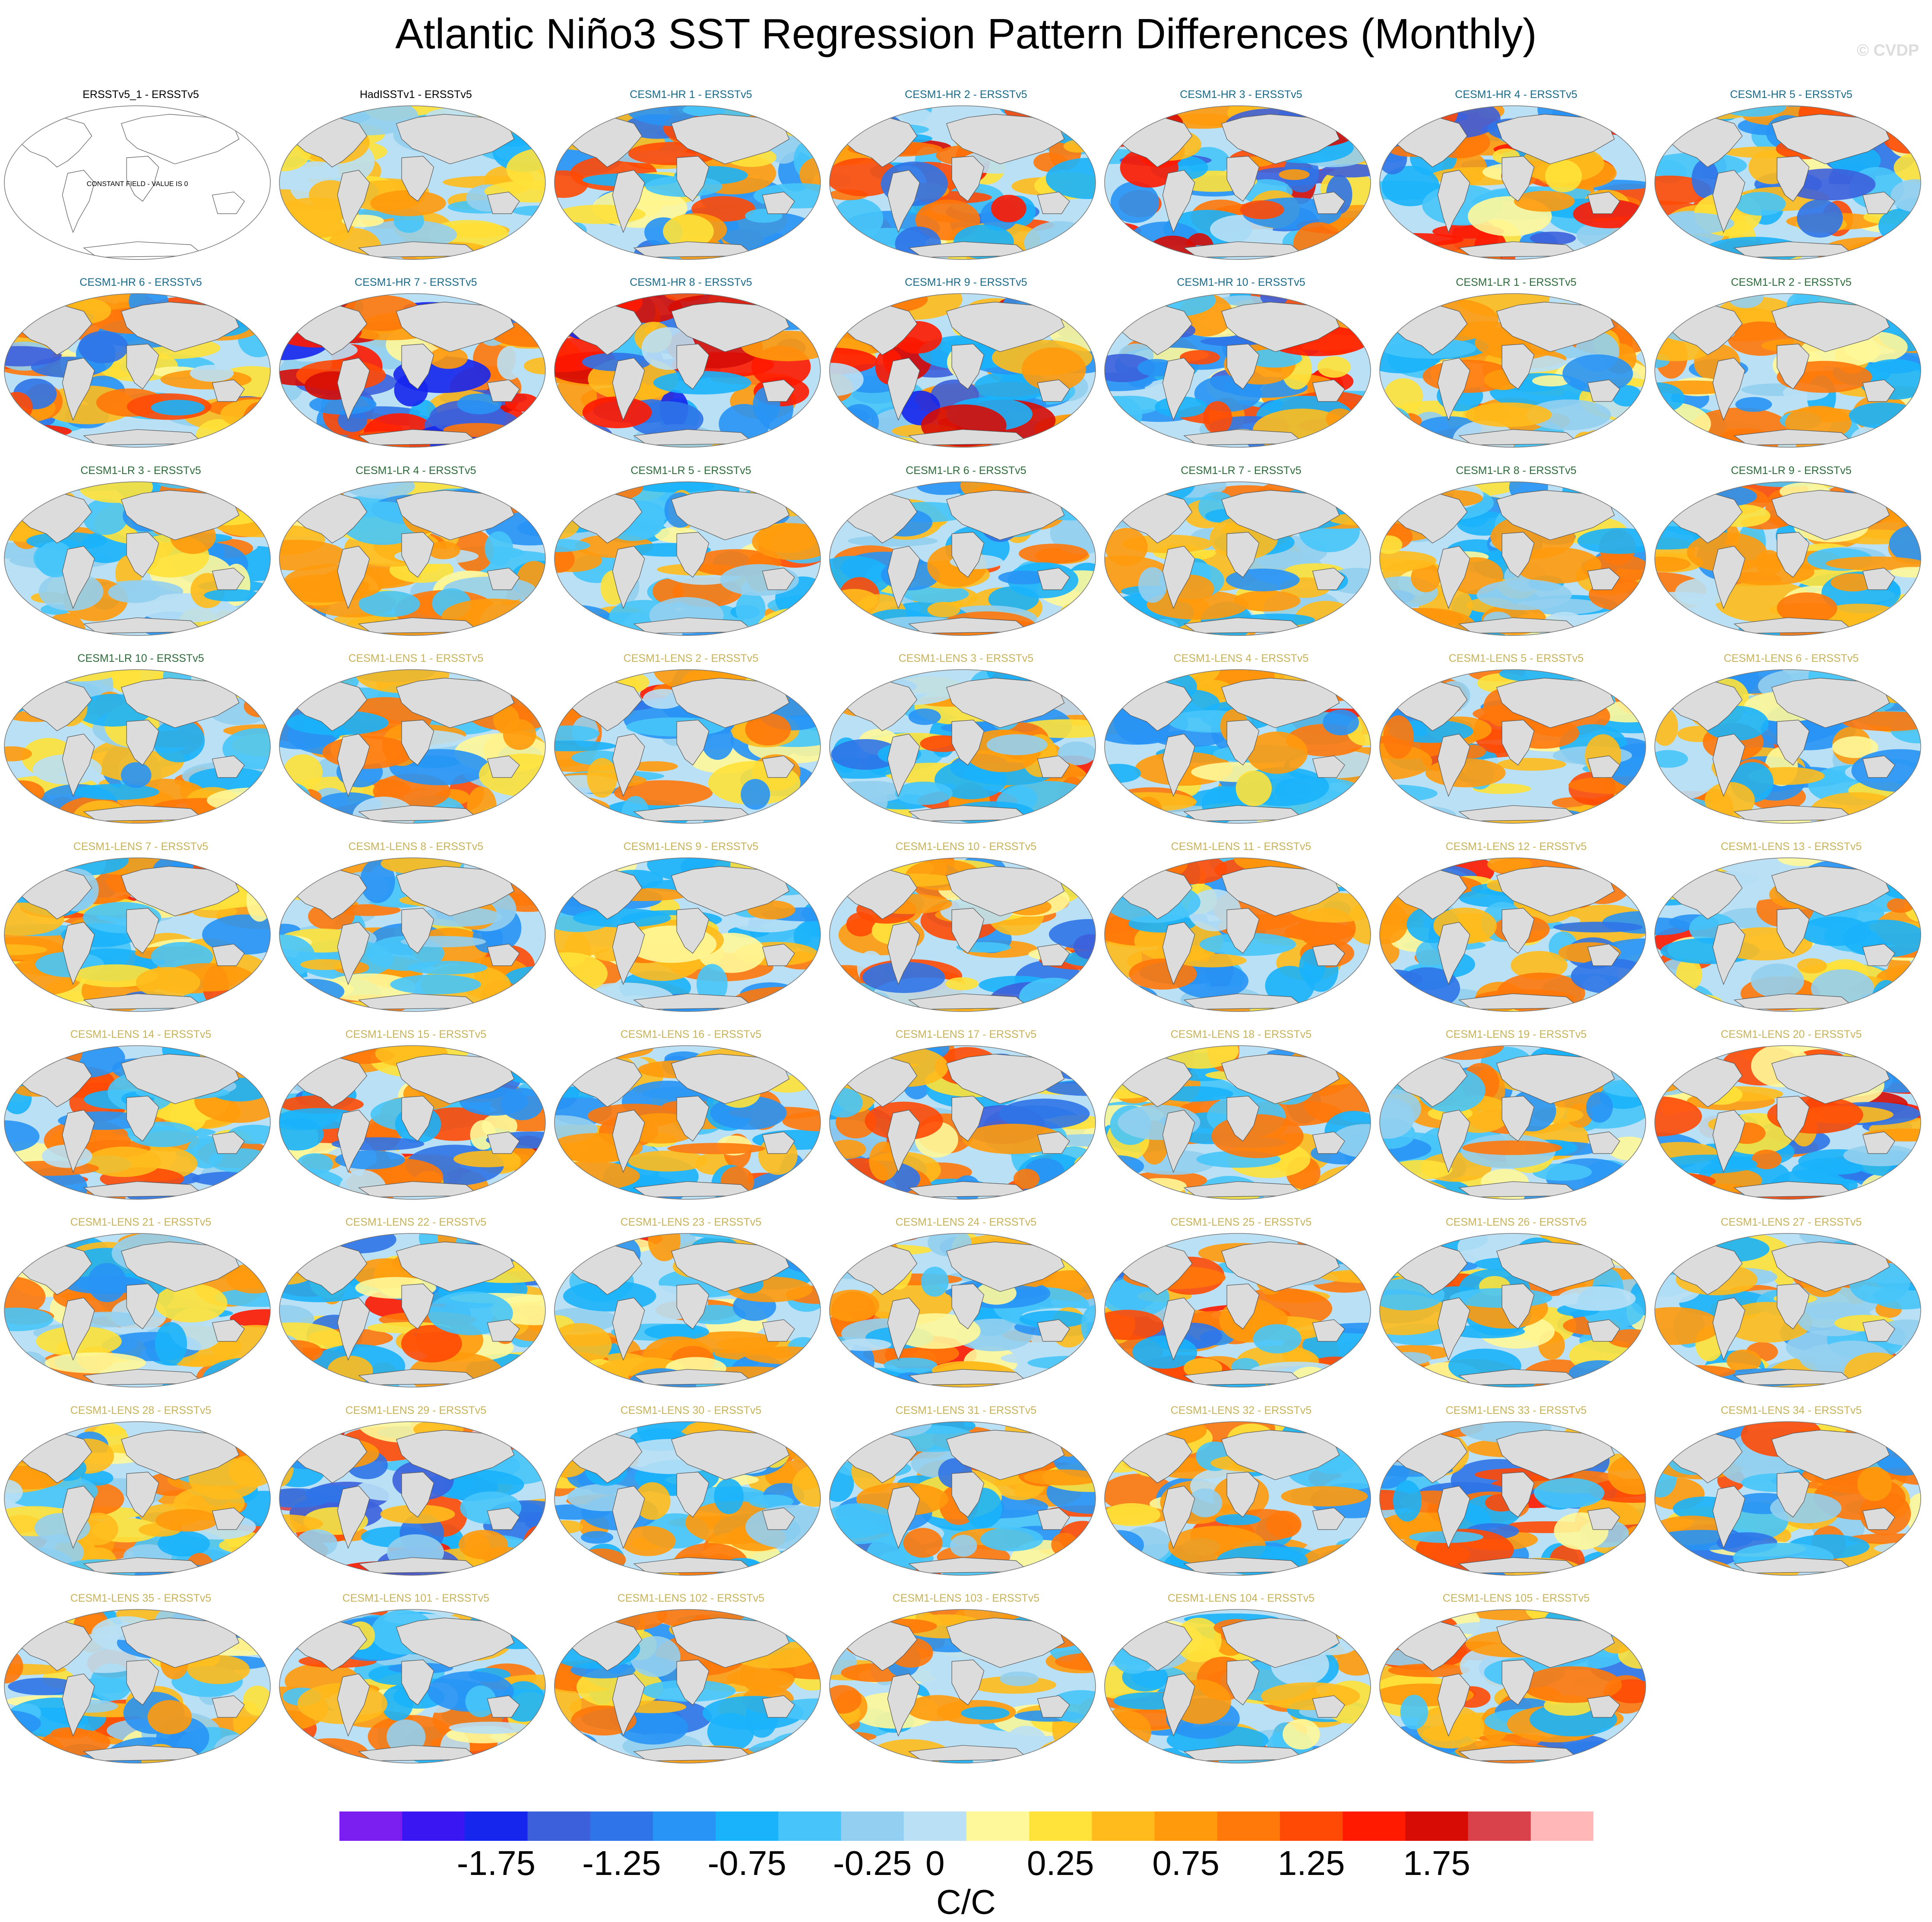 The height and width of the screenshot is (1922, 1932). I want to click on map-panel: CESM1-LENS 34 - ERSSTv5, so click(1792, 1498).